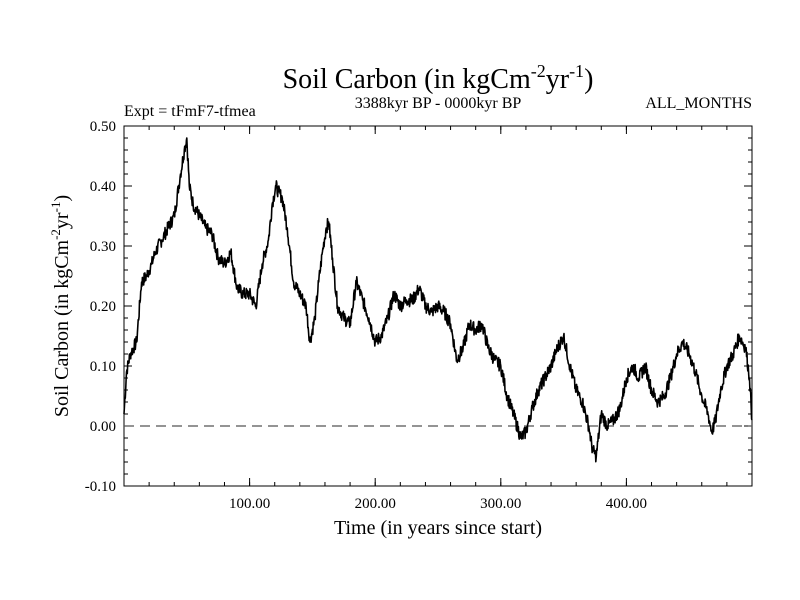 This screenshot has width=800, height=600. What do you see at coordinates (558, 79) in the screenshot?
I see `title-mid: yr` at bounding box center [558, 79].